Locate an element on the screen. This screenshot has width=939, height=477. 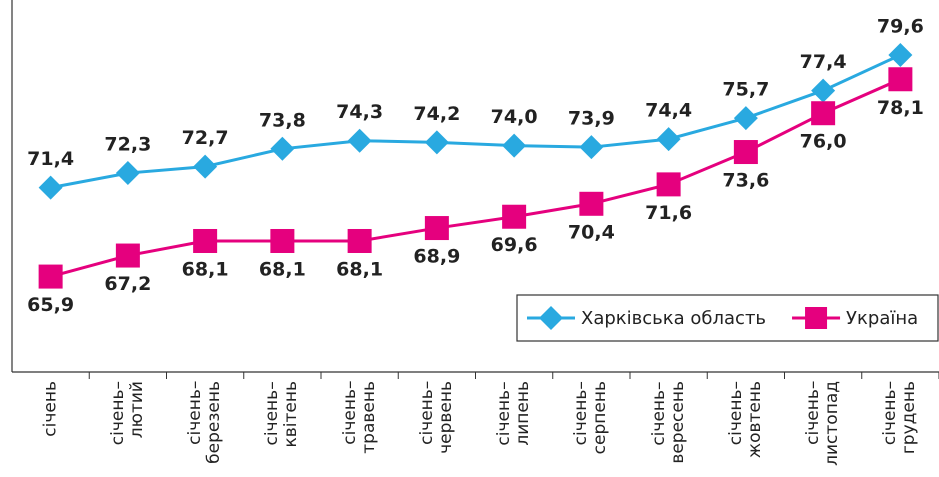
data-label: 71,4 is located at coordinates (50, 159).